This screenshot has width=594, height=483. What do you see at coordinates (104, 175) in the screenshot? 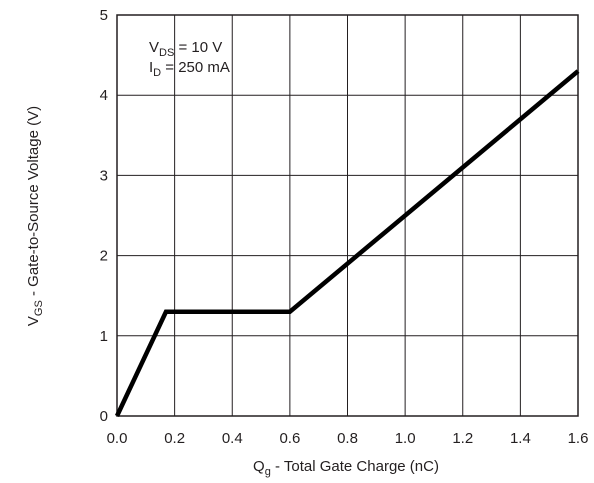
I see `y-tick-label: 3` at bounding box center [104, 175].